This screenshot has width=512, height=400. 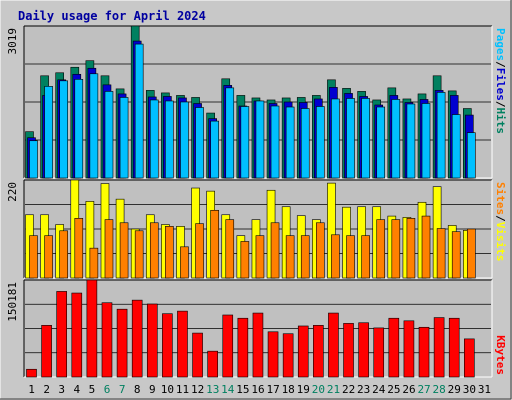 What do you see at coordinates (408, 389) in the screenshot?
I see `x-tick-label: 26` at bounding box center [408, 389].